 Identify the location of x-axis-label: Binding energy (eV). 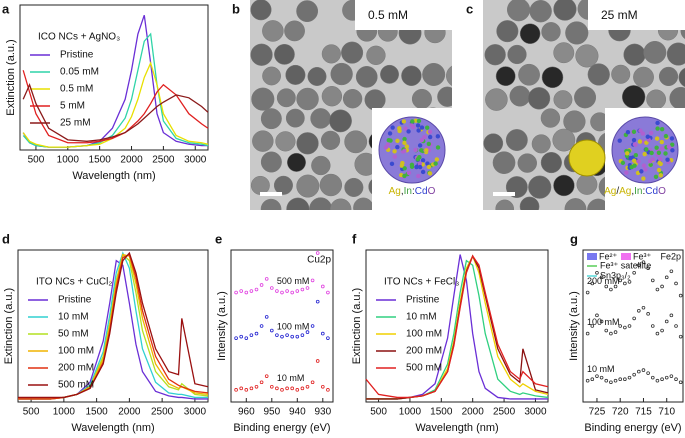
(281, 428).